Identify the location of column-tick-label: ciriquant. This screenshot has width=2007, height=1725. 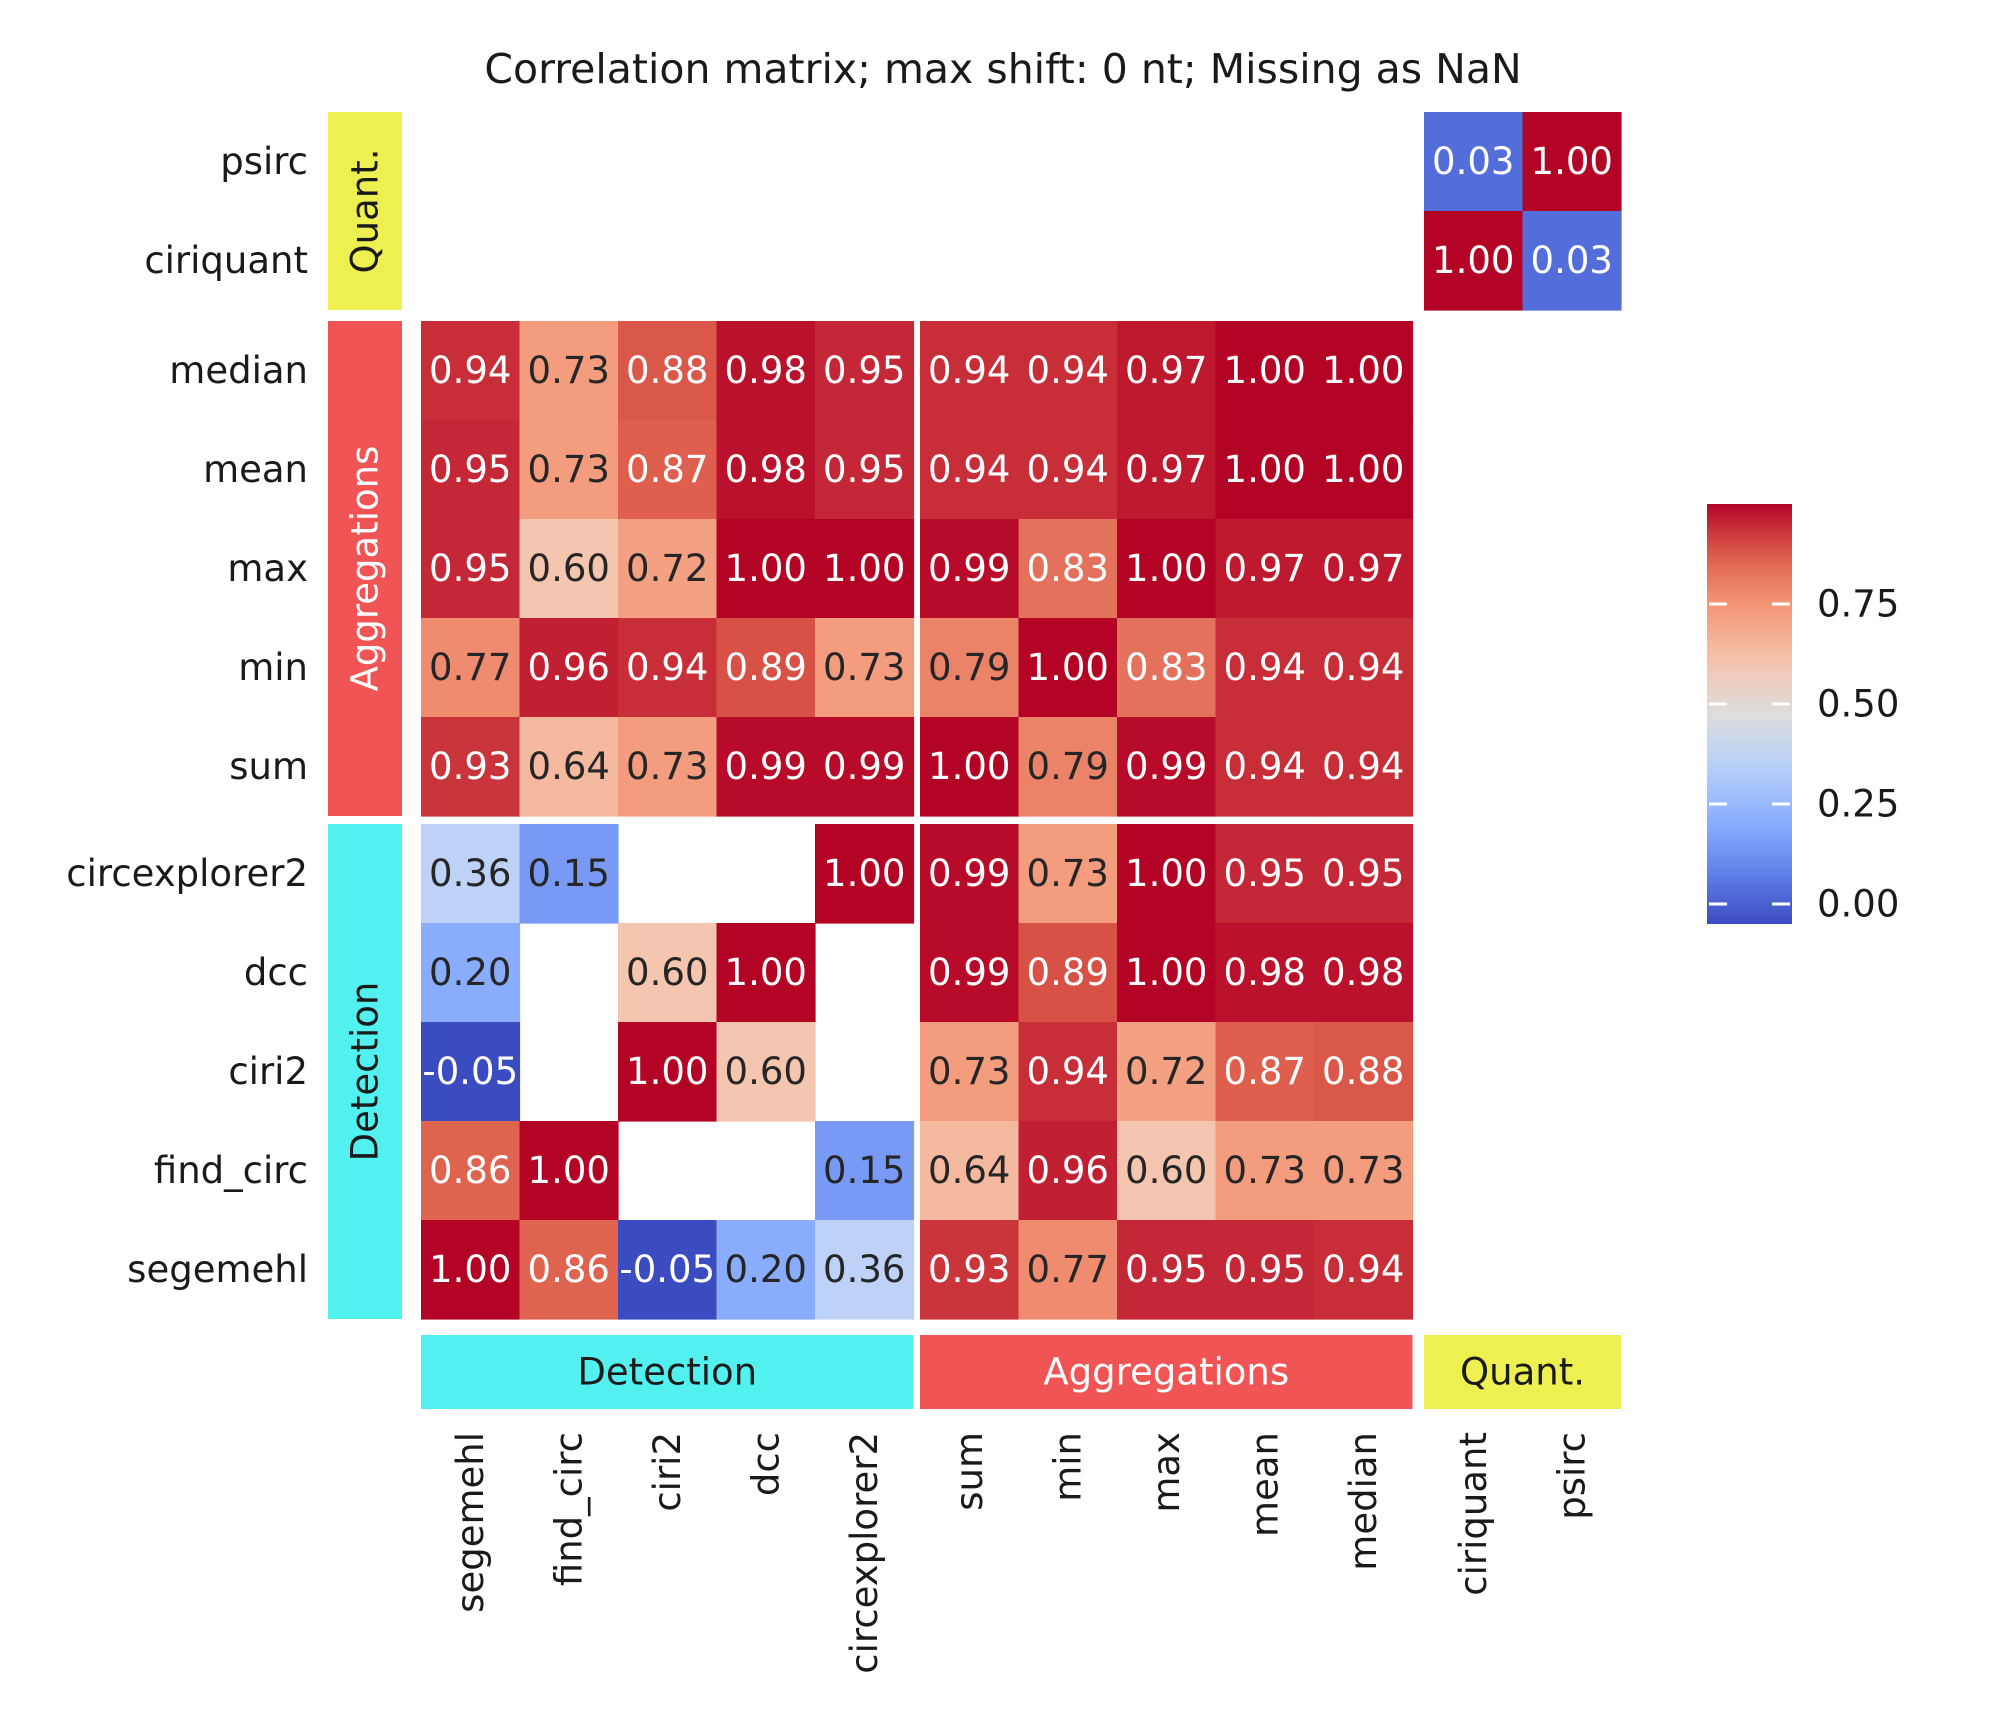
(1473, 1514).